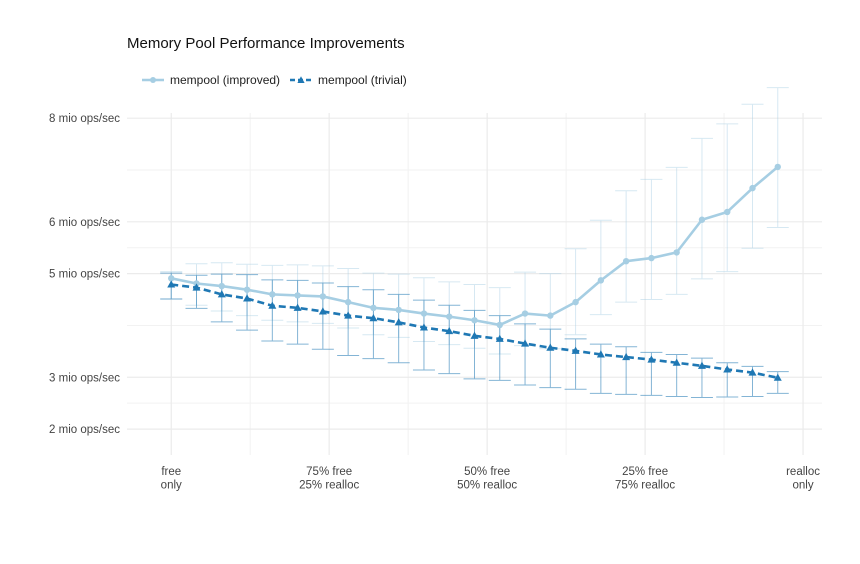 This screenshot has height=564, width=860. I want to click on x-tick-label: free only, so click(171, 479).